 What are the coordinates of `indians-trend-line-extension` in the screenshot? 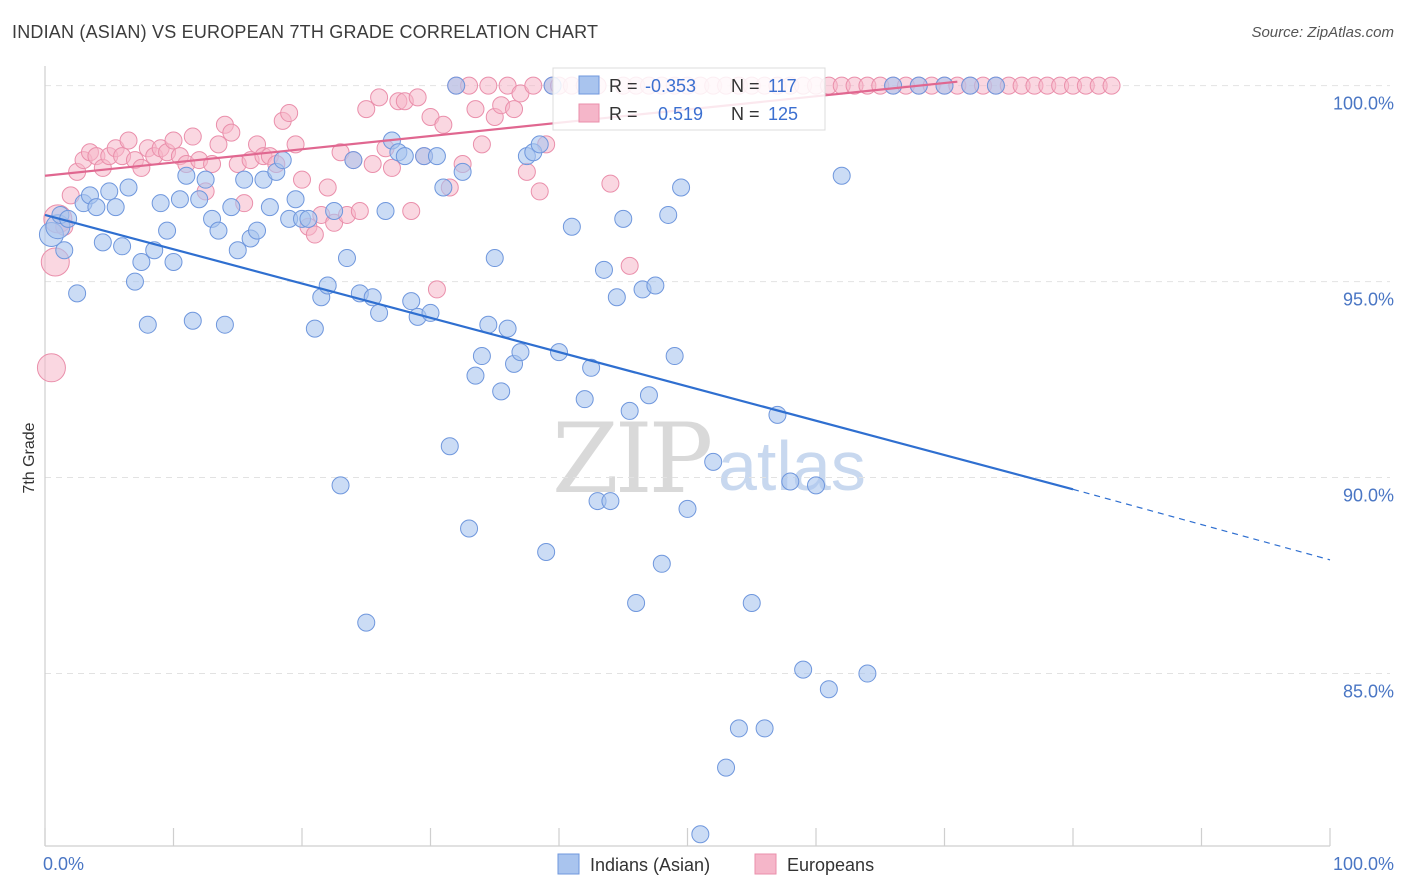 It's located at (1201, 524).